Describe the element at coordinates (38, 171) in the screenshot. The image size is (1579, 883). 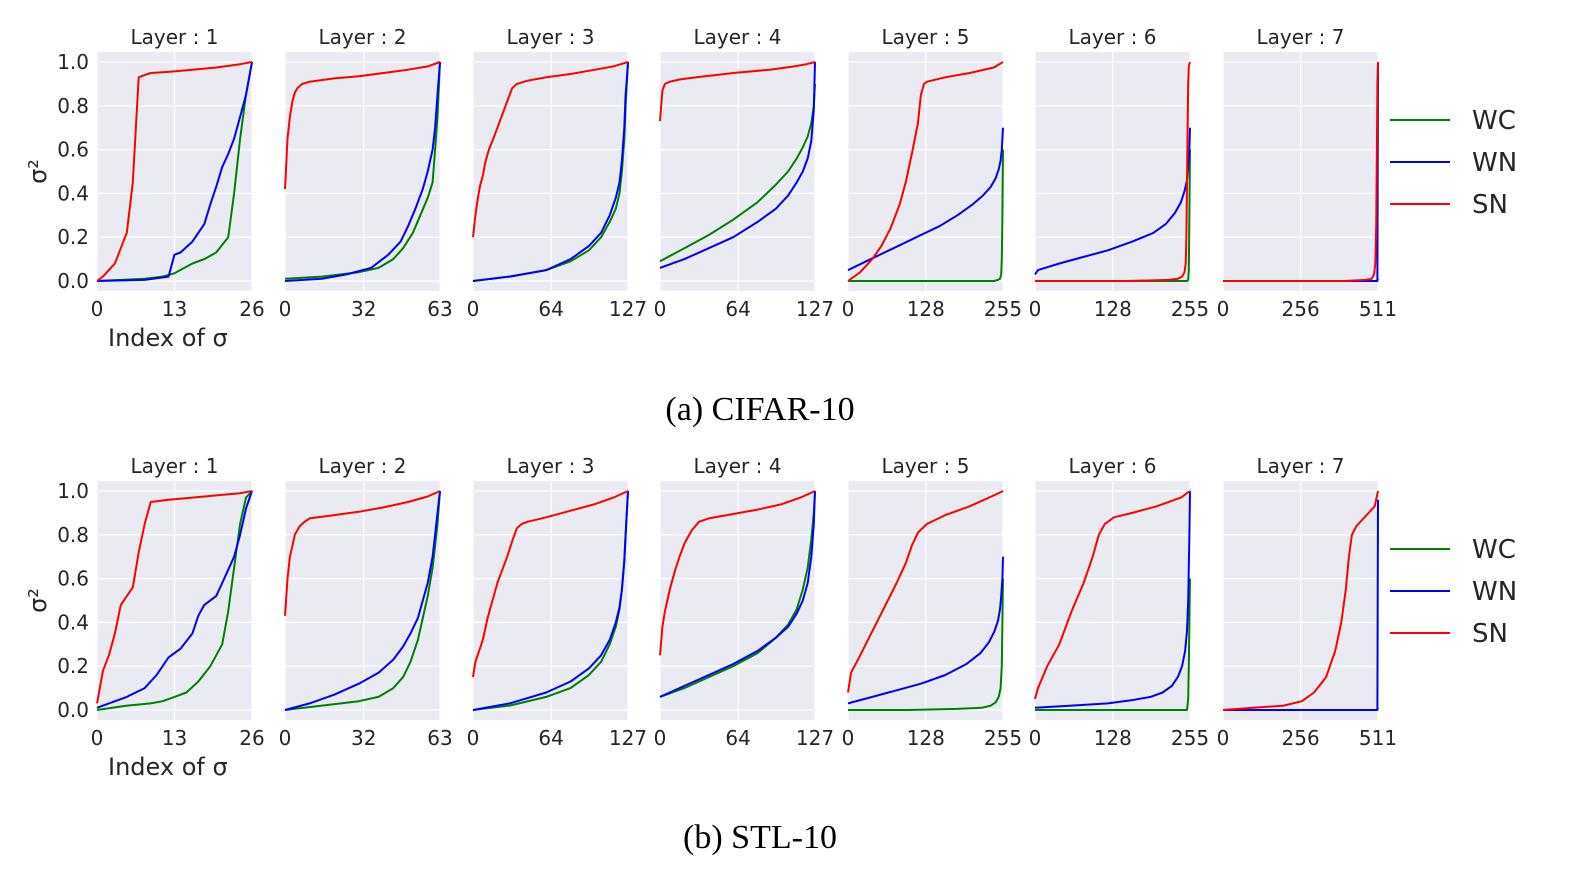
I see `y-axis-label: σ²` at that location.